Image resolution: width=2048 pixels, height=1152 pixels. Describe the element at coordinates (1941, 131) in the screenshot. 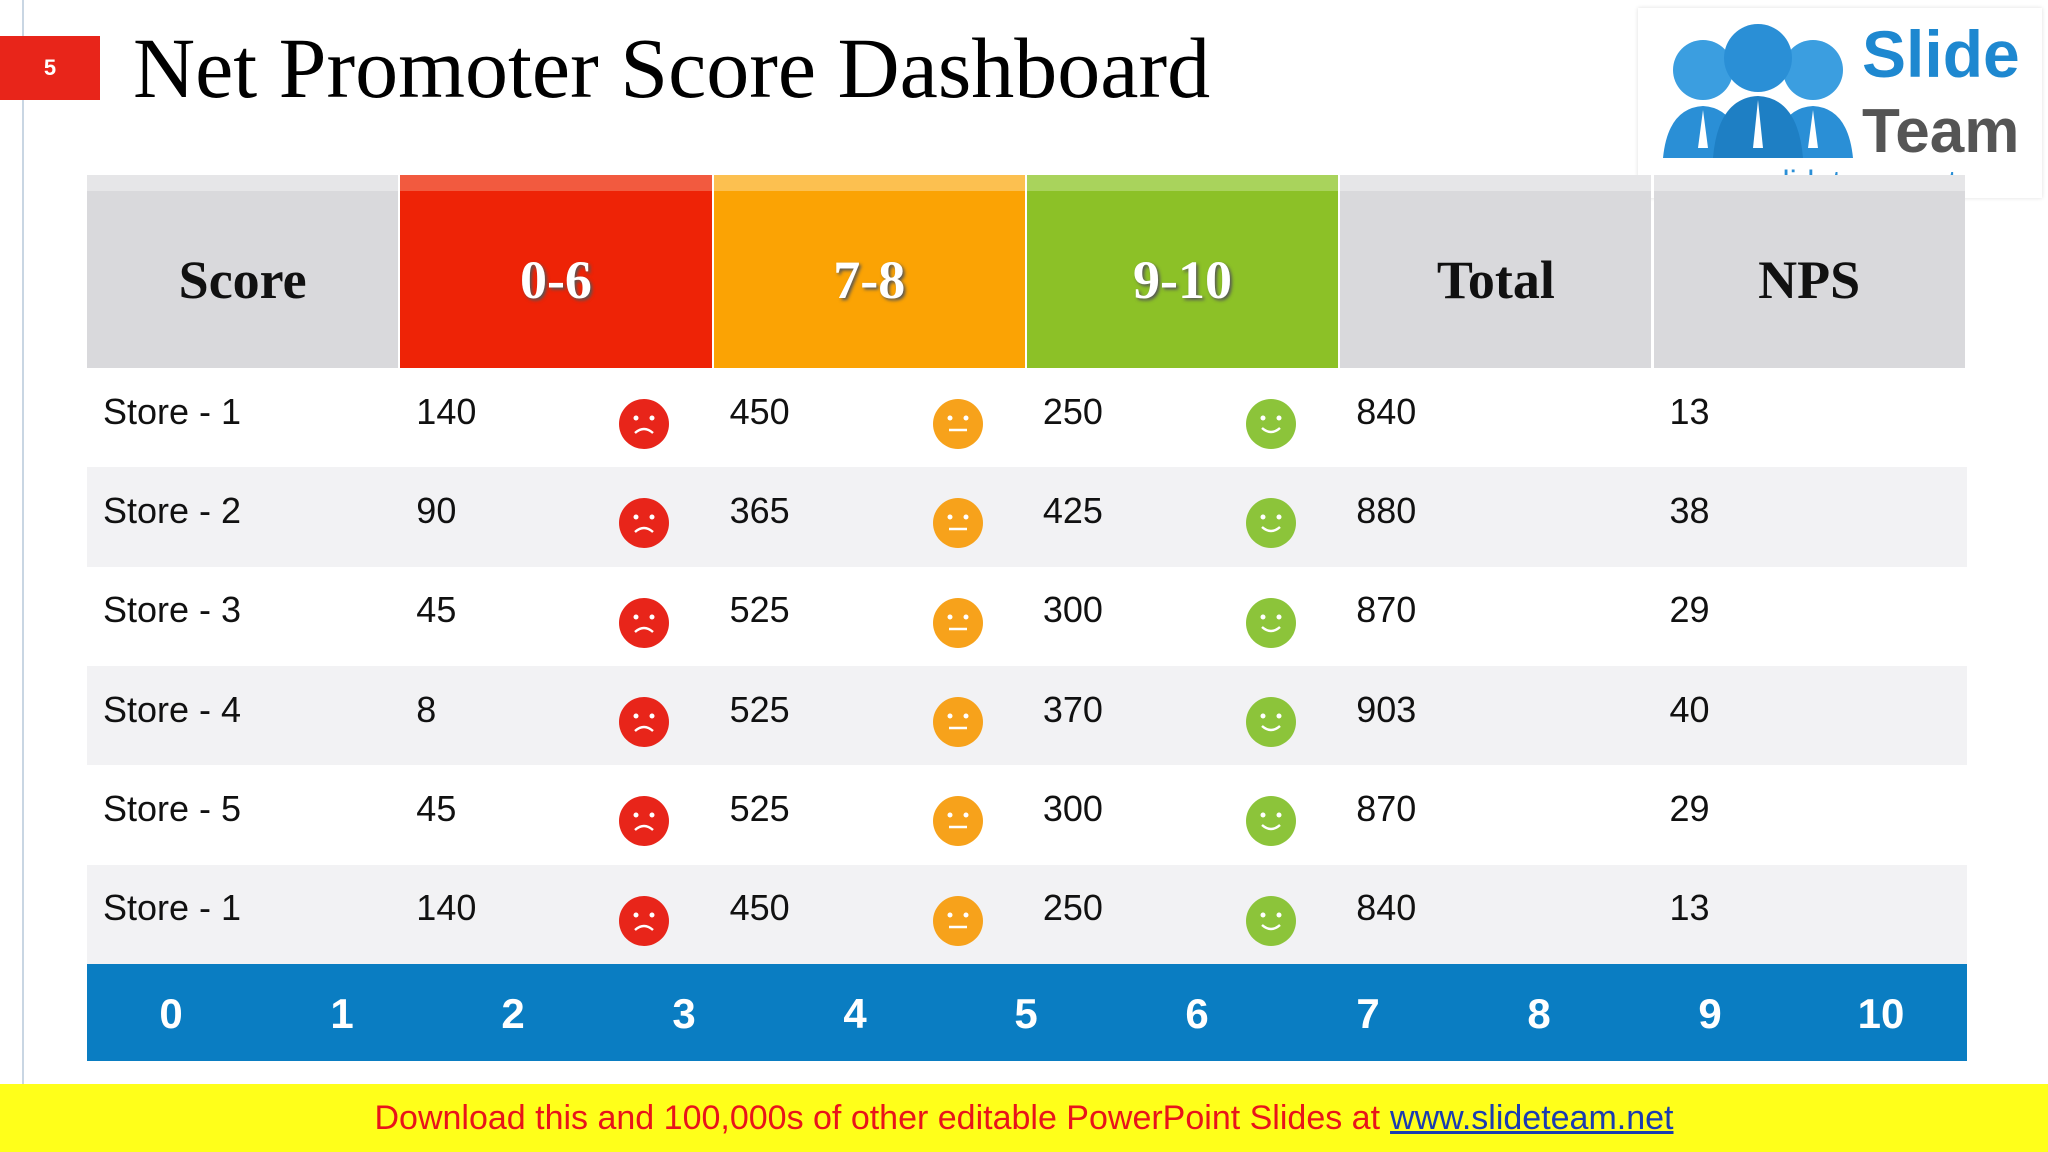

I see `logo-text: Team` at that location.